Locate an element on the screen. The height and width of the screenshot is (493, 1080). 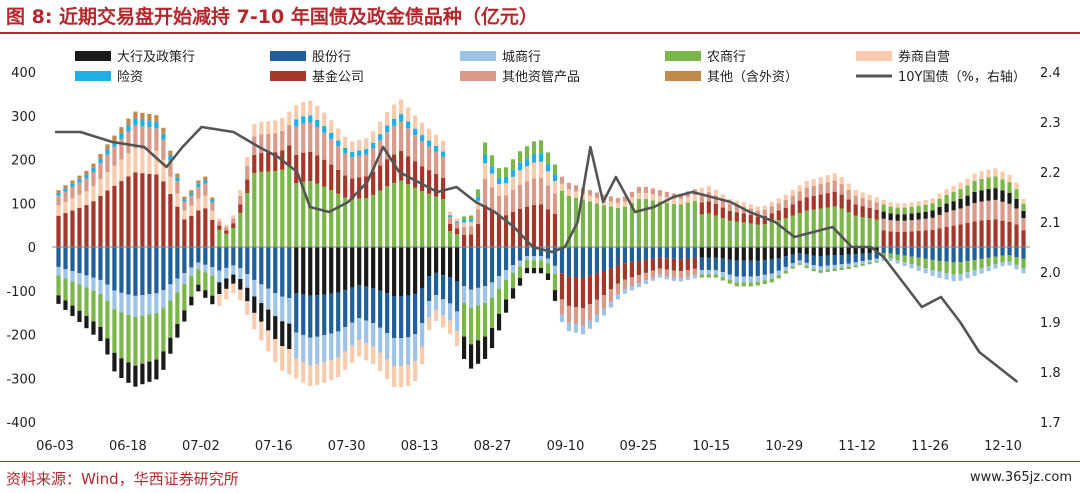
watermark-text: www.365jz.com is located at coordinates (1021, 477).